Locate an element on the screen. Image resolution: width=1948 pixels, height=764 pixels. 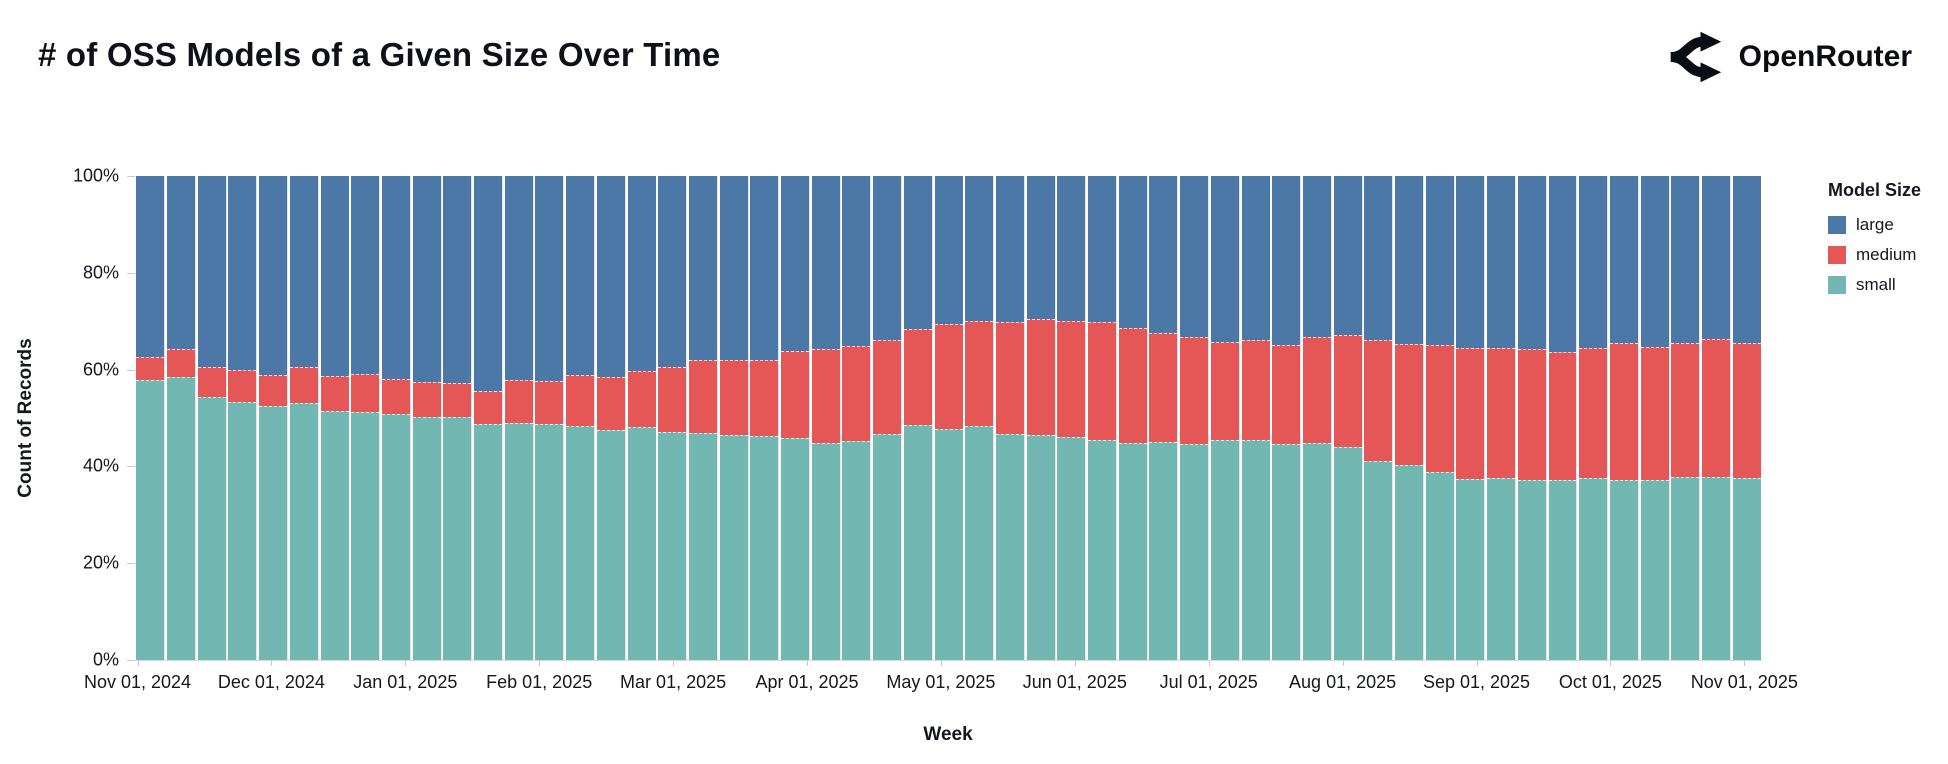
x-axis-label: Jan 01, 2025 is located at coordinates (405, 682).